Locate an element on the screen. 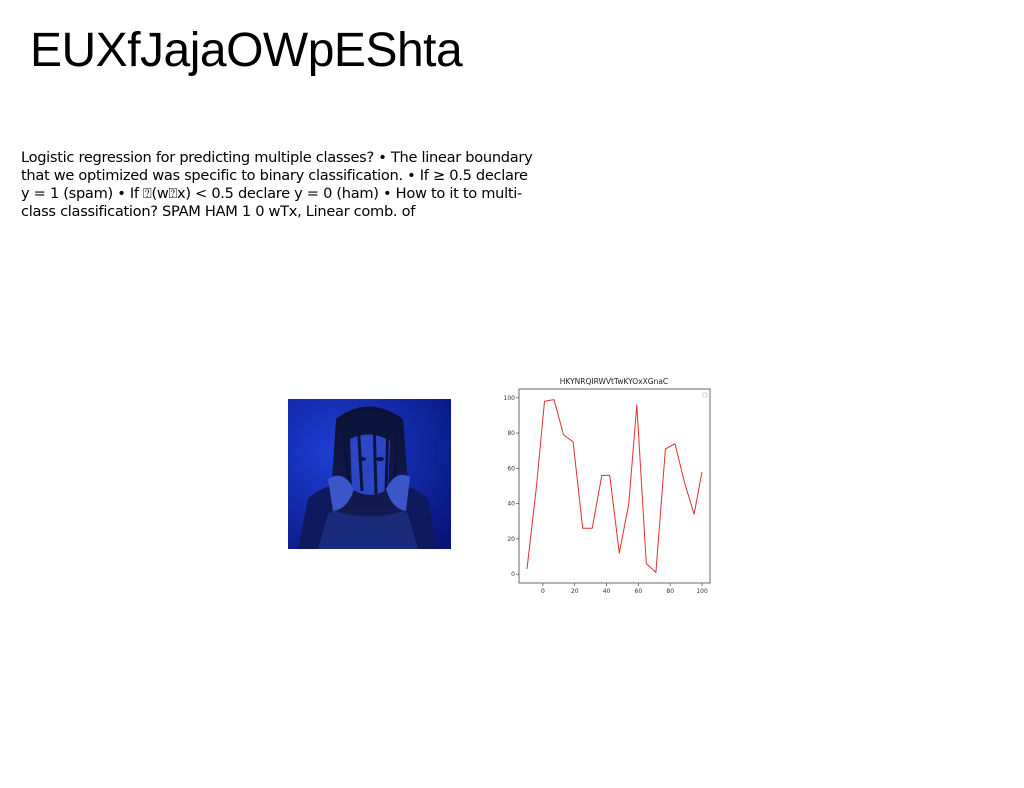 This screenshot has height=788, width=1024. page-title: EUXfJajaOWpEShta is located at coordinates (246, 50).